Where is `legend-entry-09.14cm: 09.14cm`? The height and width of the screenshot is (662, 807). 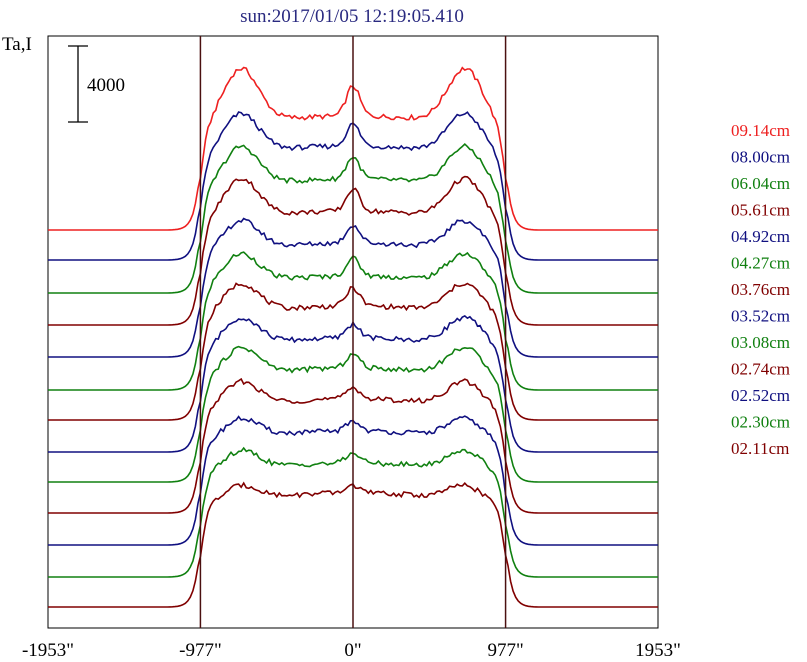
legend-entry-09.14cm: 09.14cm is located at coordinates (760, 130).